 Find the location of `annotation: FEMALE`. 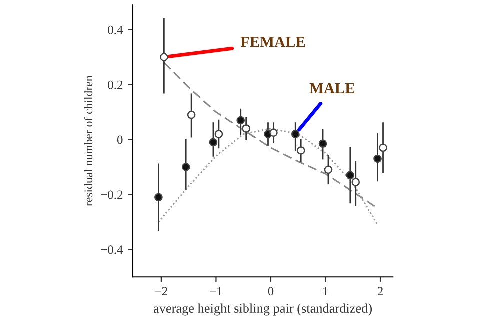

annotation: FEMALE is located at coordinates (273, 42).